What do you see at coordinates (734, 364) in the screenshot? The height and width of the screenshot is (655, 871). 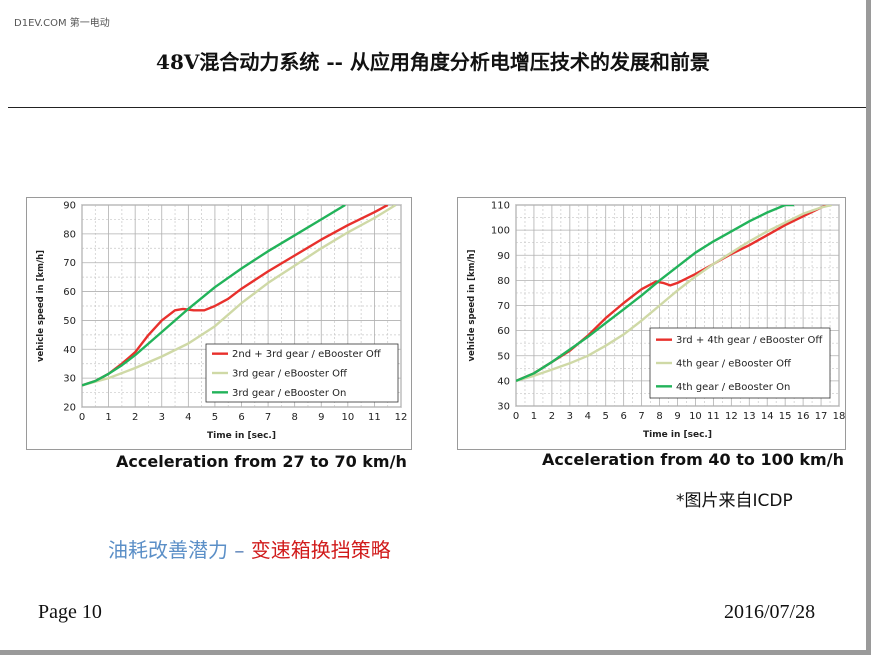 I see `chart1-legend-label-2: 4th gear / eBooster Off` at bounding box center [734, 364].